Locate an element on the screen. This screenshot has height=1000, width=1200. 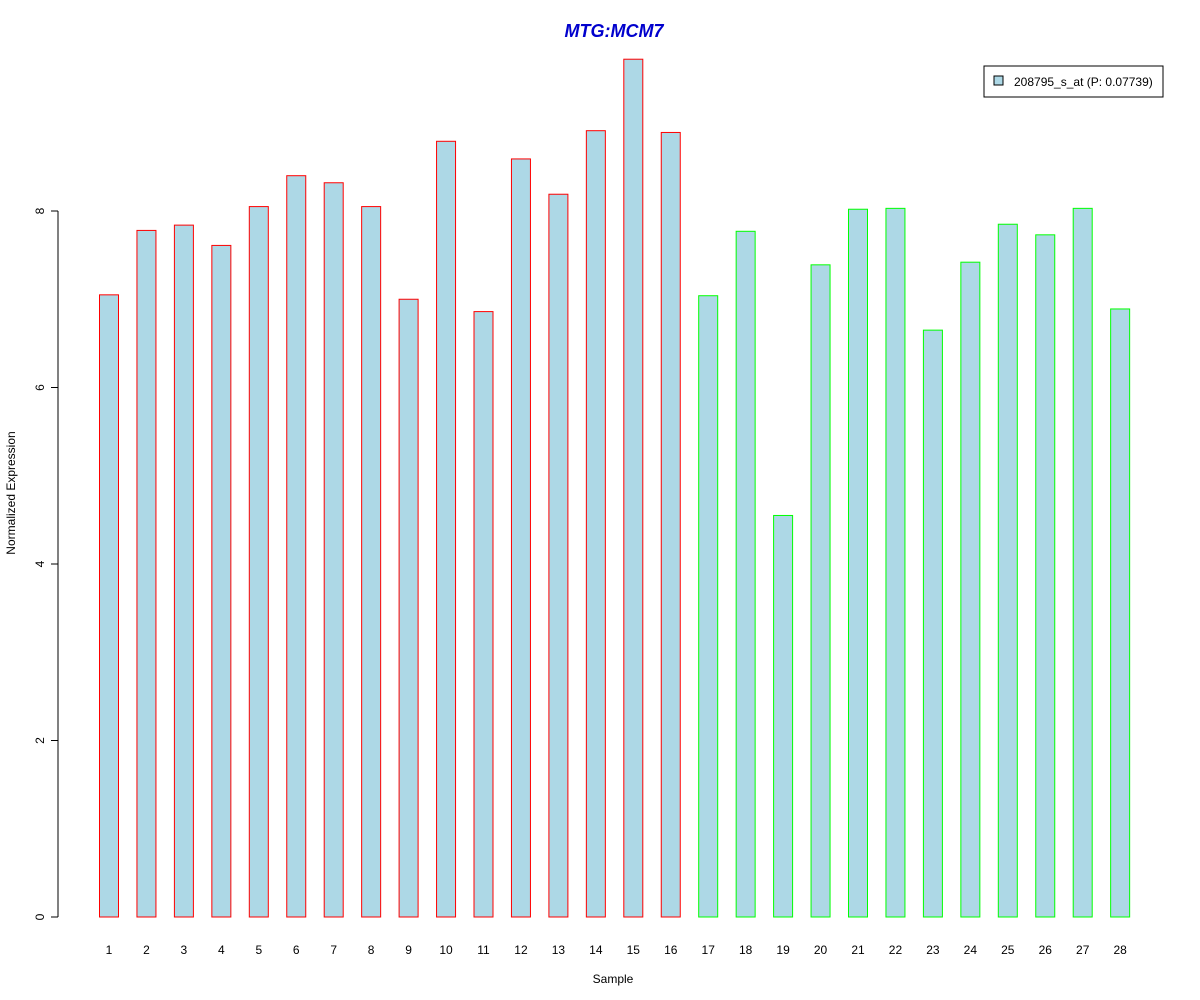
legend-label: 208795_s_at (P: 0.07739) is located at coordinates (1083, 82).